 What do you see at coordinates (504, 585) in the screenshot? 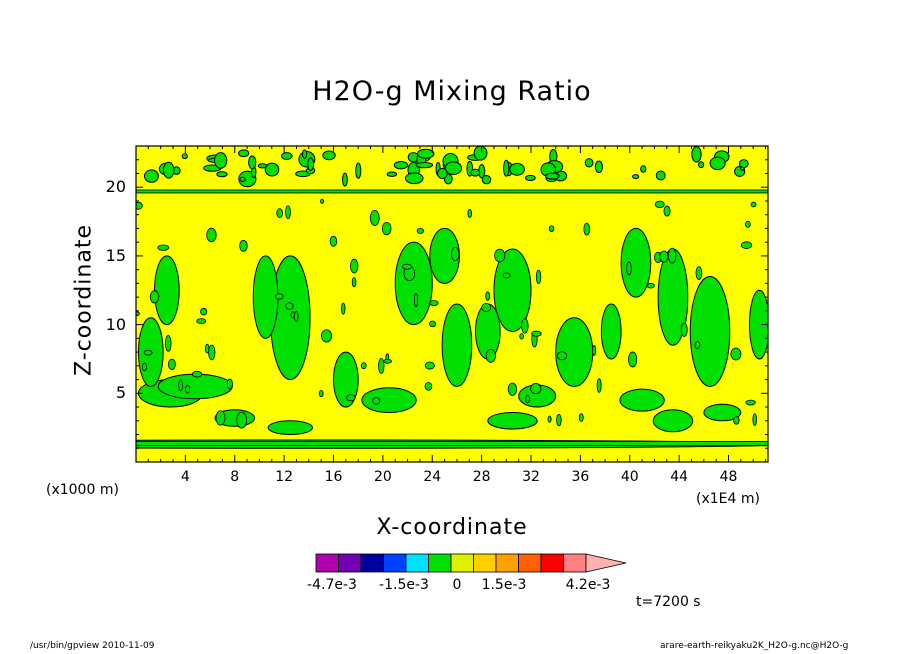
I see `colorbar-tick-label: 1.5e-3` at bounding box center [504, 585].